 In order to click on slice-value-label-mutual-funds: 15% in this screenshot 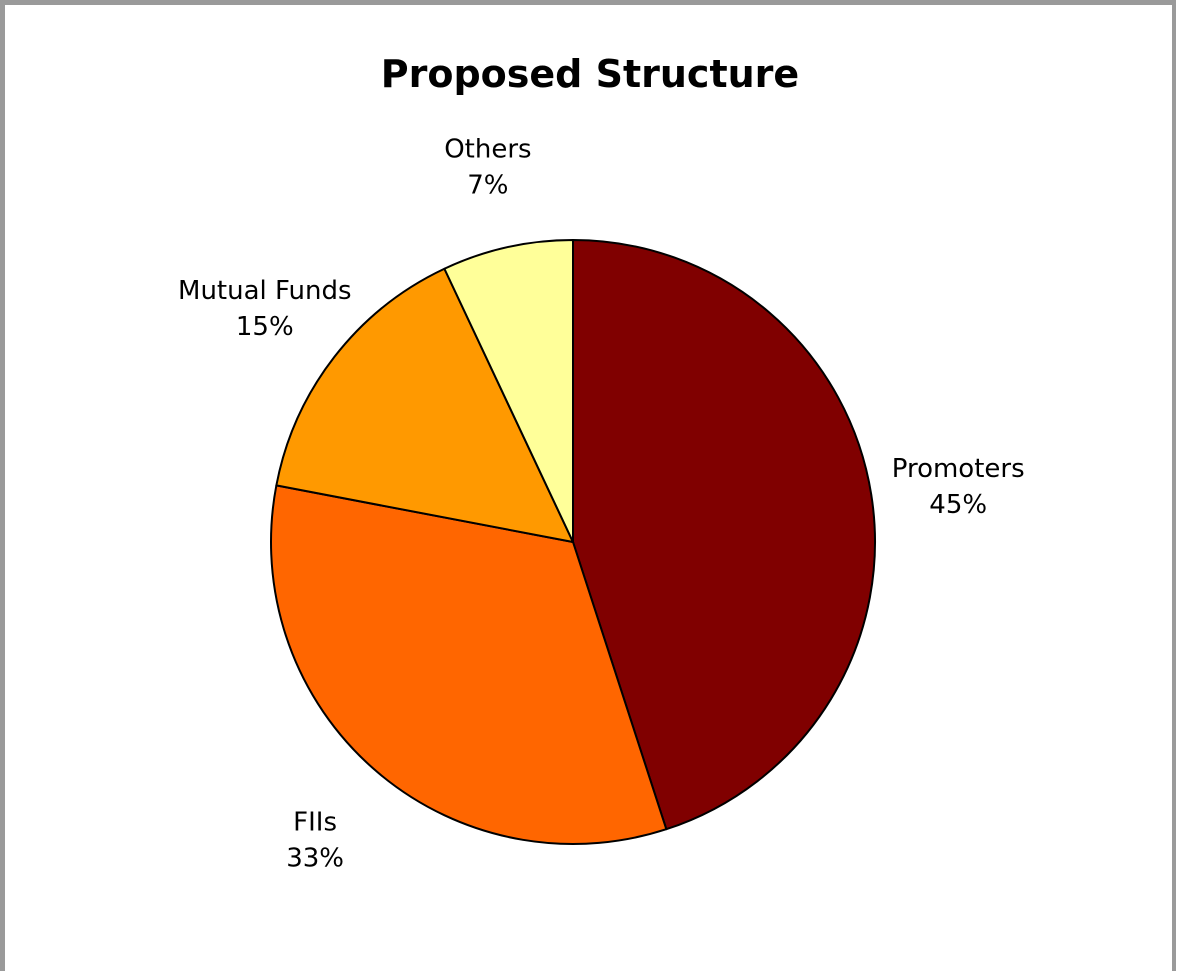, I will do `click(265, 327)`.